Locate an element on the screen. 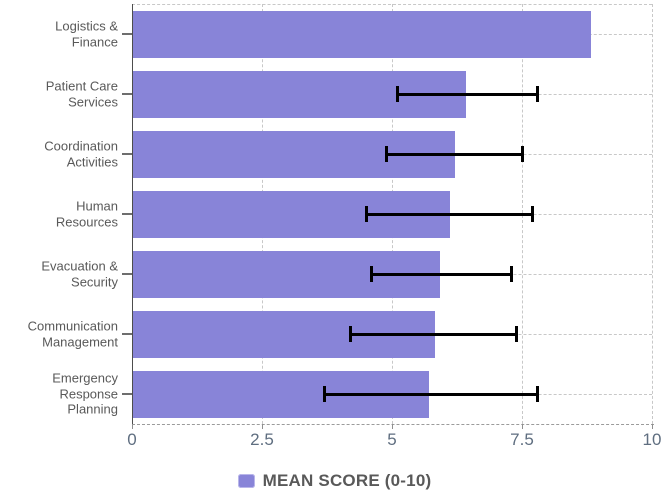 This screenshot has height=503, width=669. category-label: Patient Care Services is located at coordinates (81, 93).